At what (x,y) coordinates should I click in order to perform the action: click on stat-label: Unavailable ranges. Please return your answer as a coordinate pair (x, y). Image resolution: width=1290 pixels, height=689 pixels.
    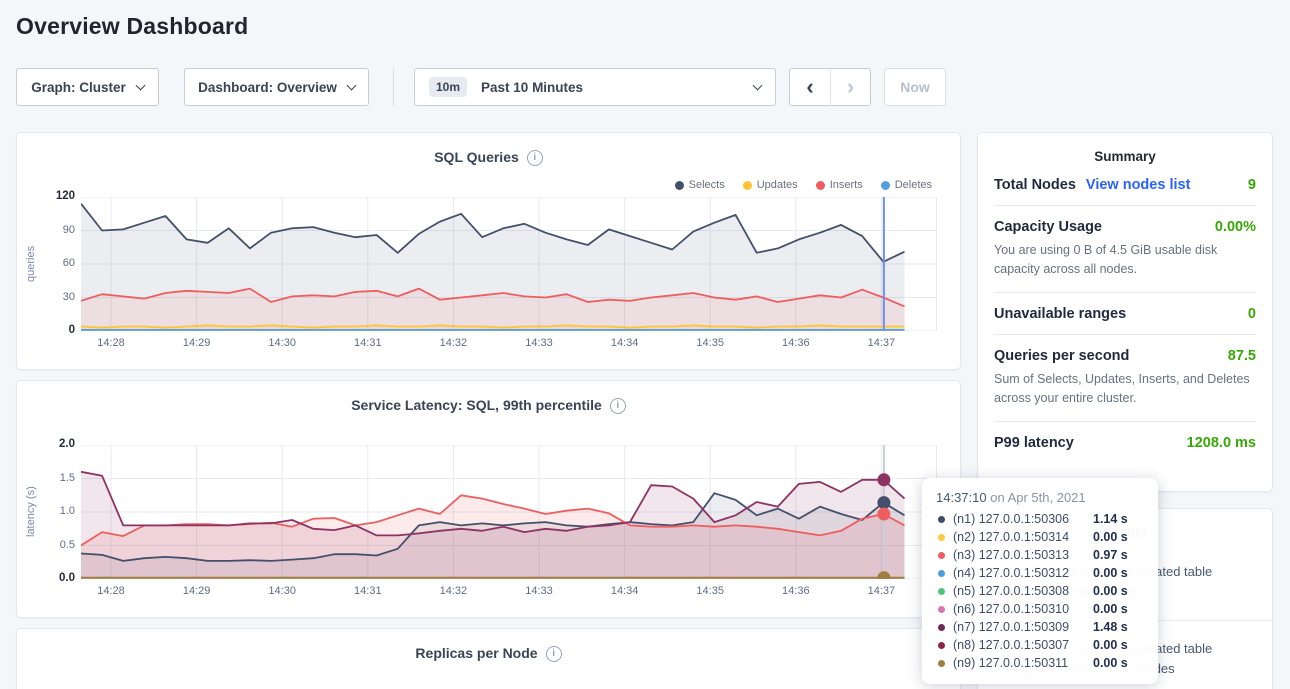
    Looking at the image, I should click on (1060, 313).